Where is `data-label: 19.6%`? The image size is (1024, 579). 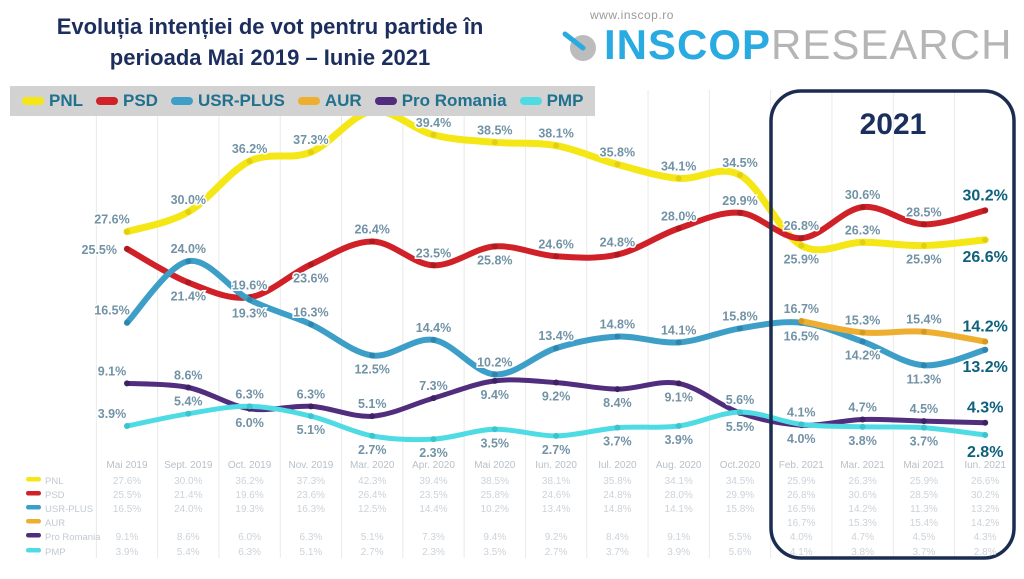 data-label: 19.6% is located at coordinates (249, 285).